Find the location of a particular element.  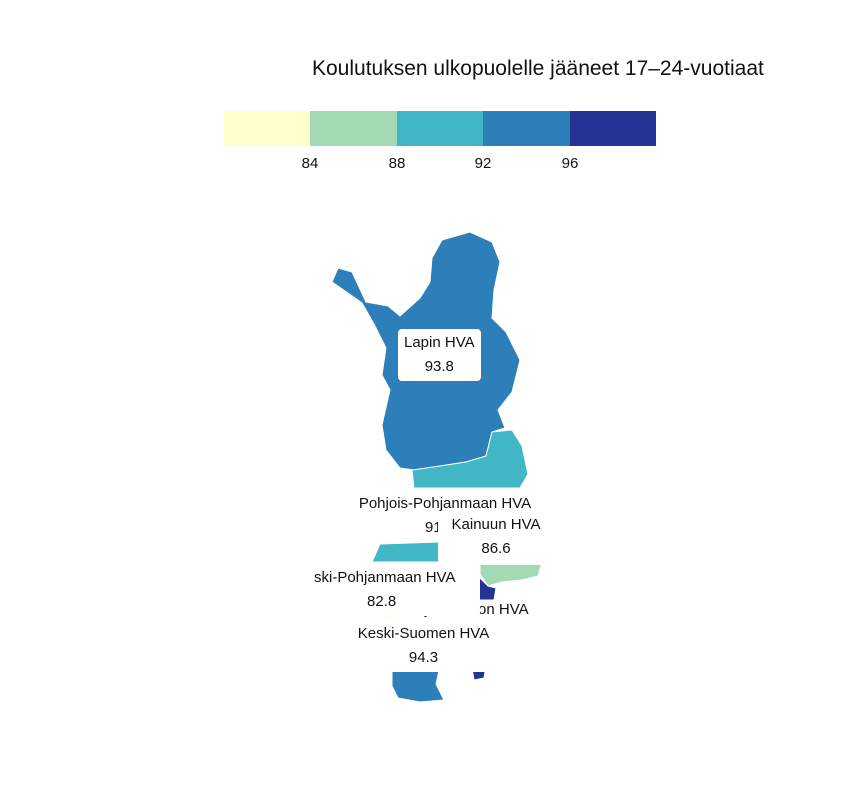

region-value: 94.3 is located at coordinates (423, 657).